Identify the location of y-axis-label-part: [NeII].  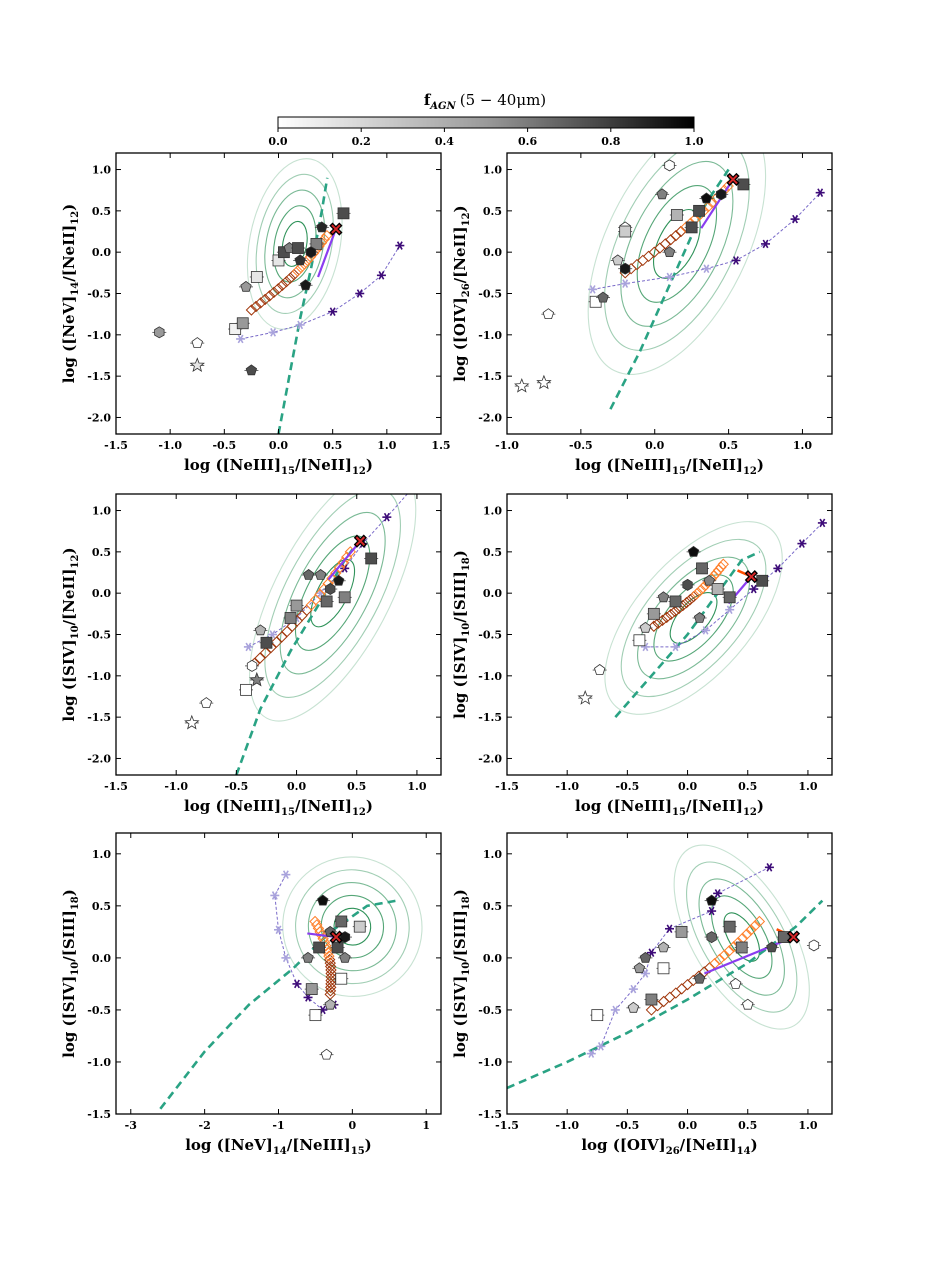
(460, 251).